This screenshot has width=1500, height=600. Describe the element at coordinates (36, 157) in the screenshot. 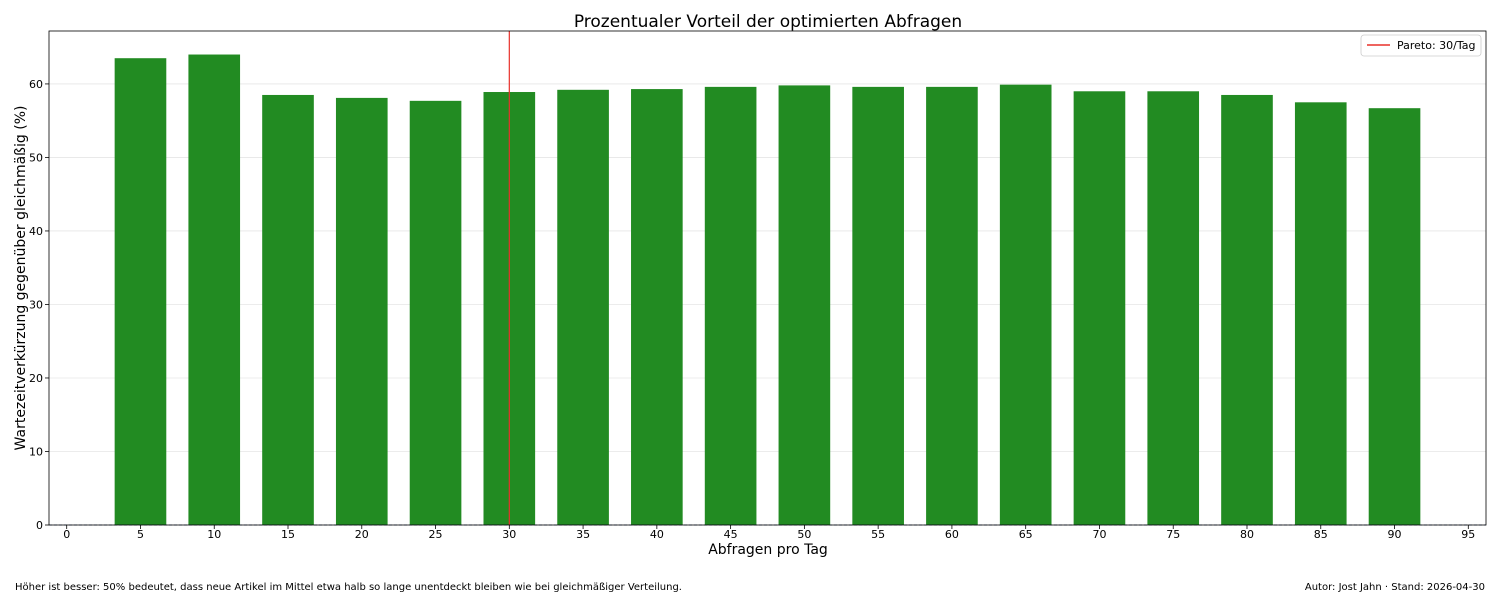

I see `y-tick-label: 50` at that location.